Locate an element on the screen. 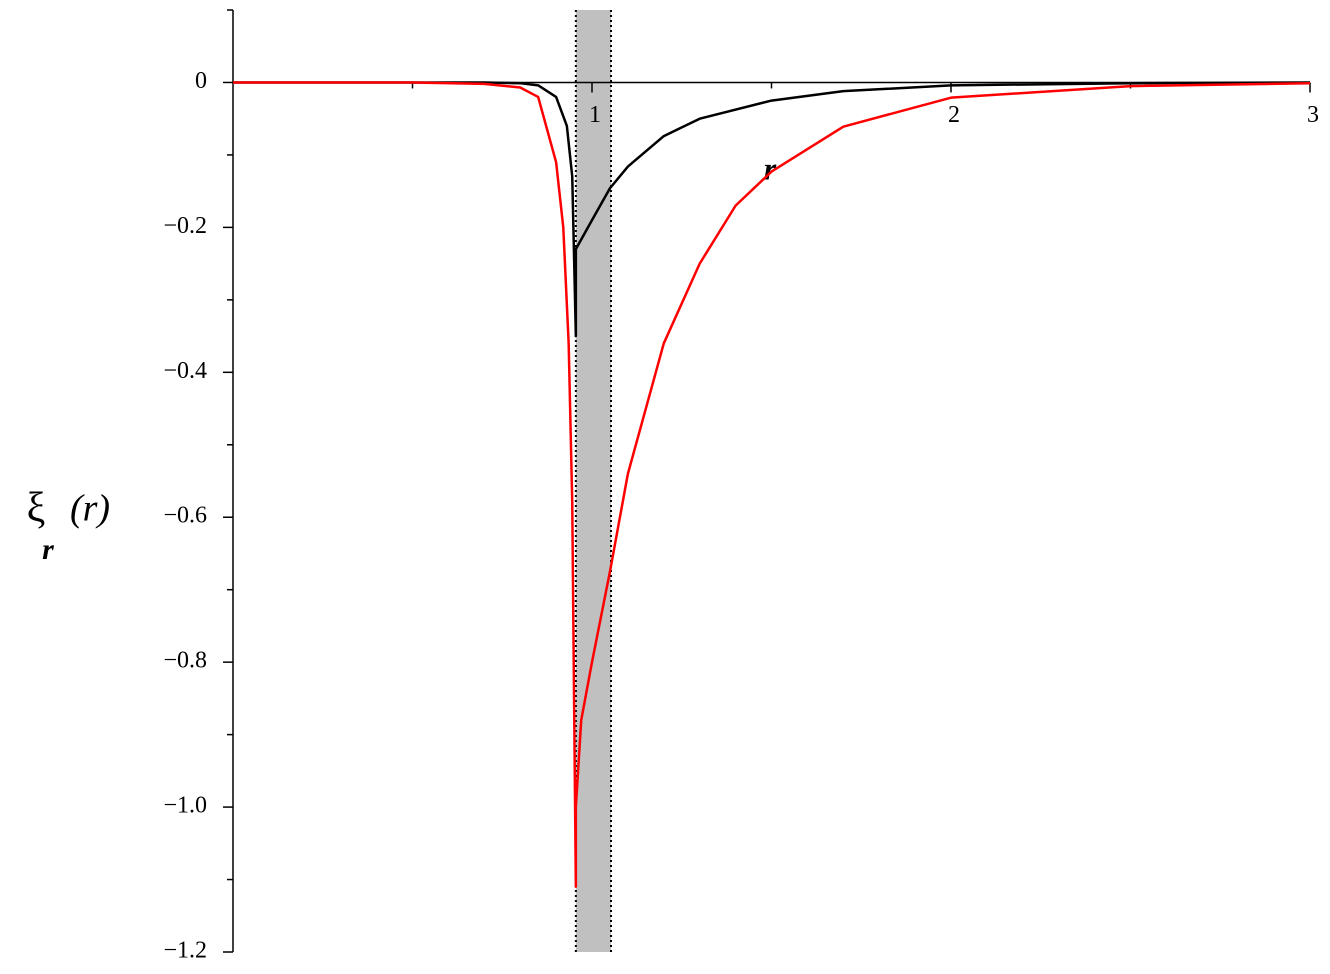  y-axis-label-symbol: ξ is located at coordinates (36, 509).